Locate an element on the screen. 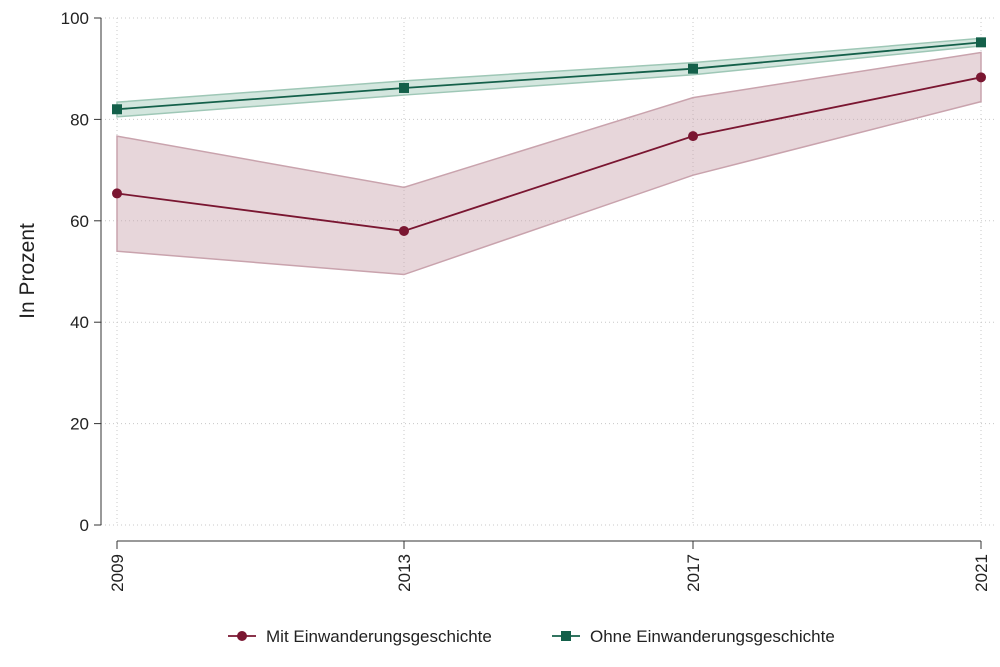  x-tick-label: 2017 is located at coordinates (693, 573).